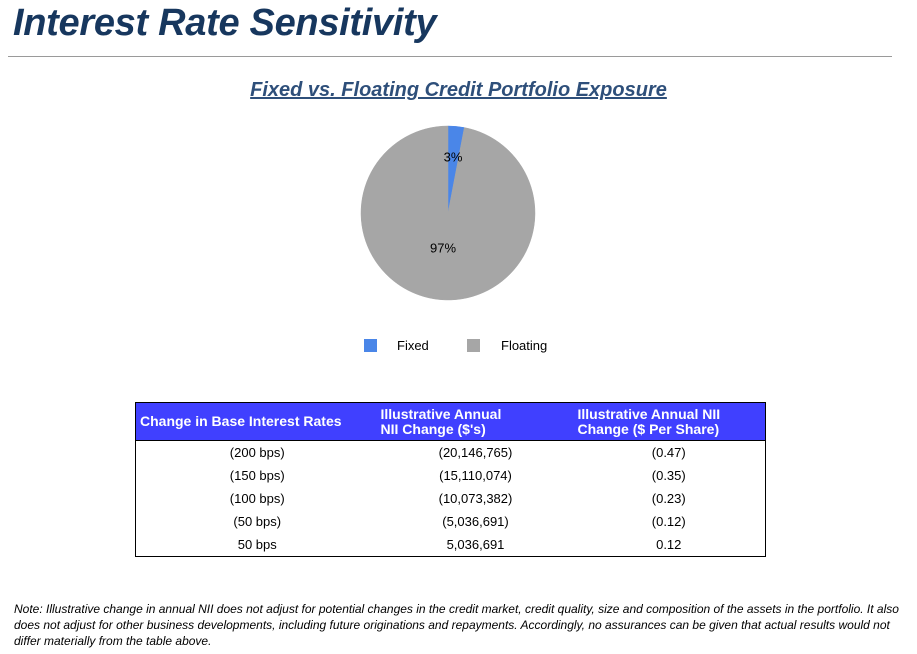 This screenshot has width=917, height=654. I want to click on rate-change-cell: 50 bps, so click(257, 544).